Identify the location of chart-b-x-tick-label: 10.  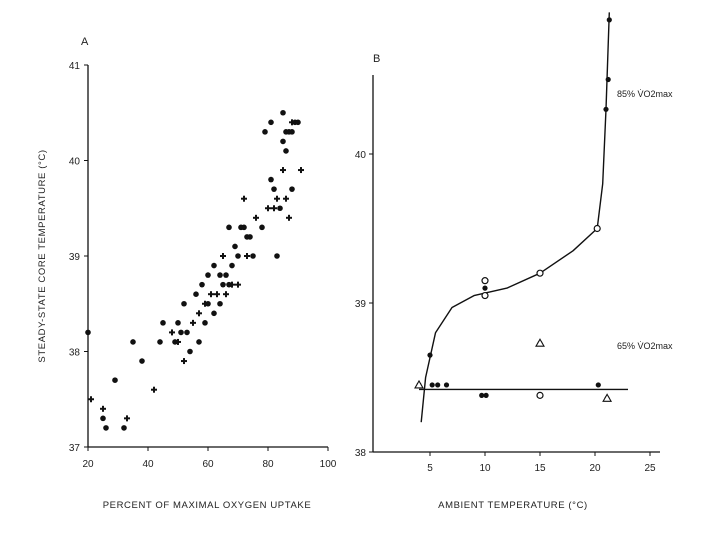
(485, 468).